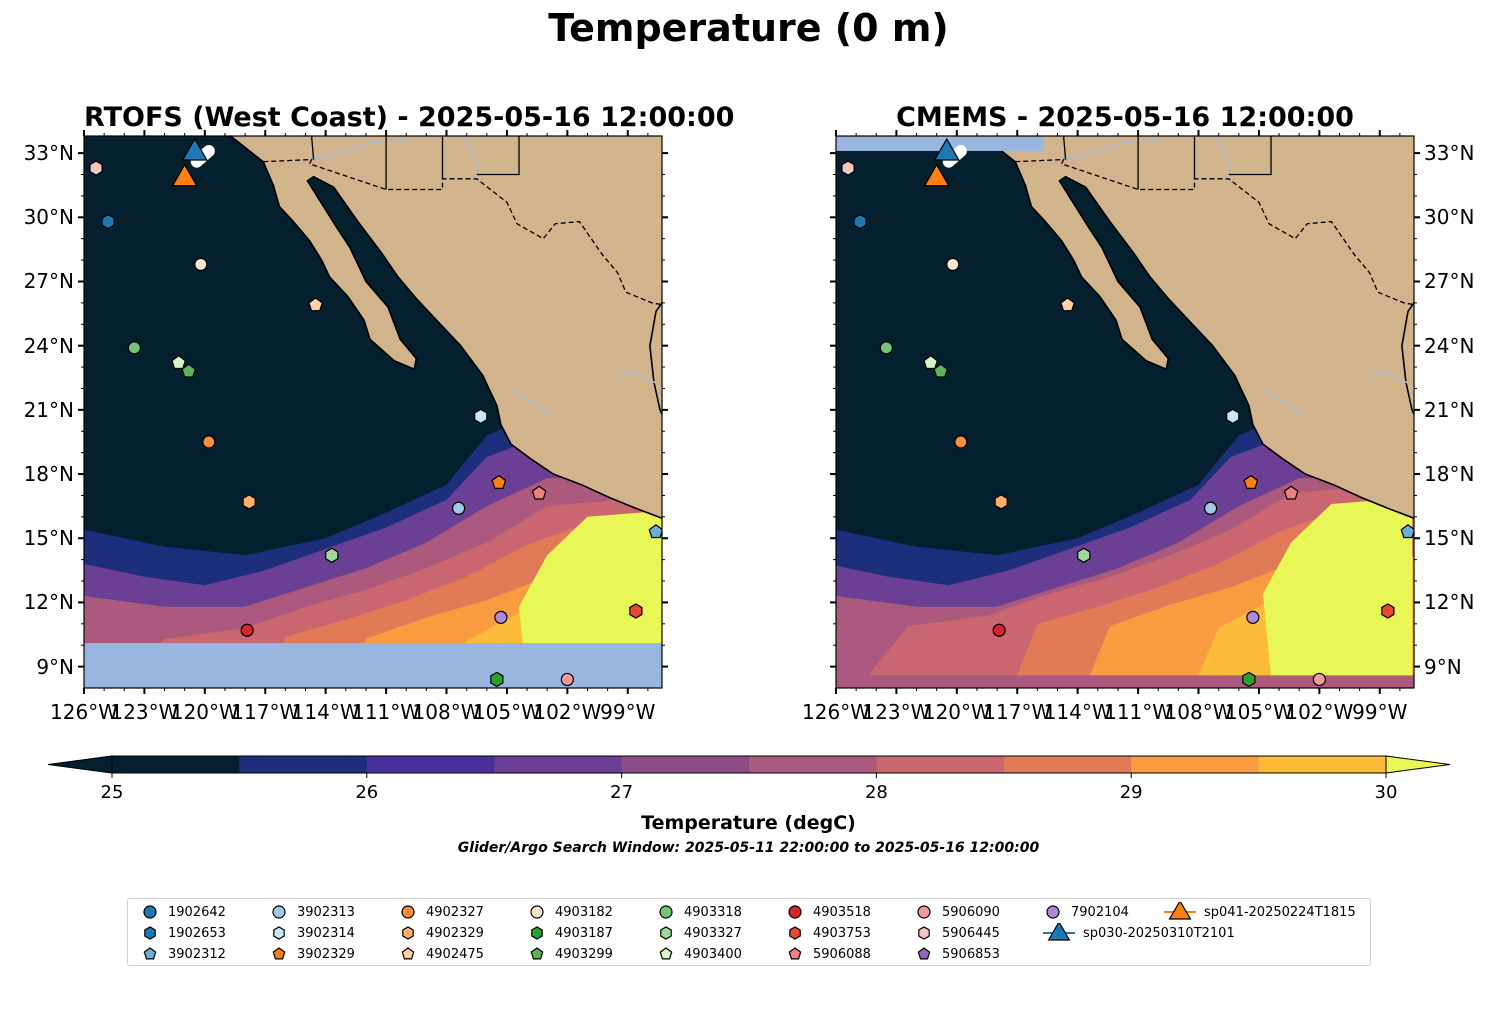  Describe the element at coordinates (1125, 117) in the screenshot. I see `panel-title-cmems: CMEMS - 2025-05-16 12:00:00` at that location.